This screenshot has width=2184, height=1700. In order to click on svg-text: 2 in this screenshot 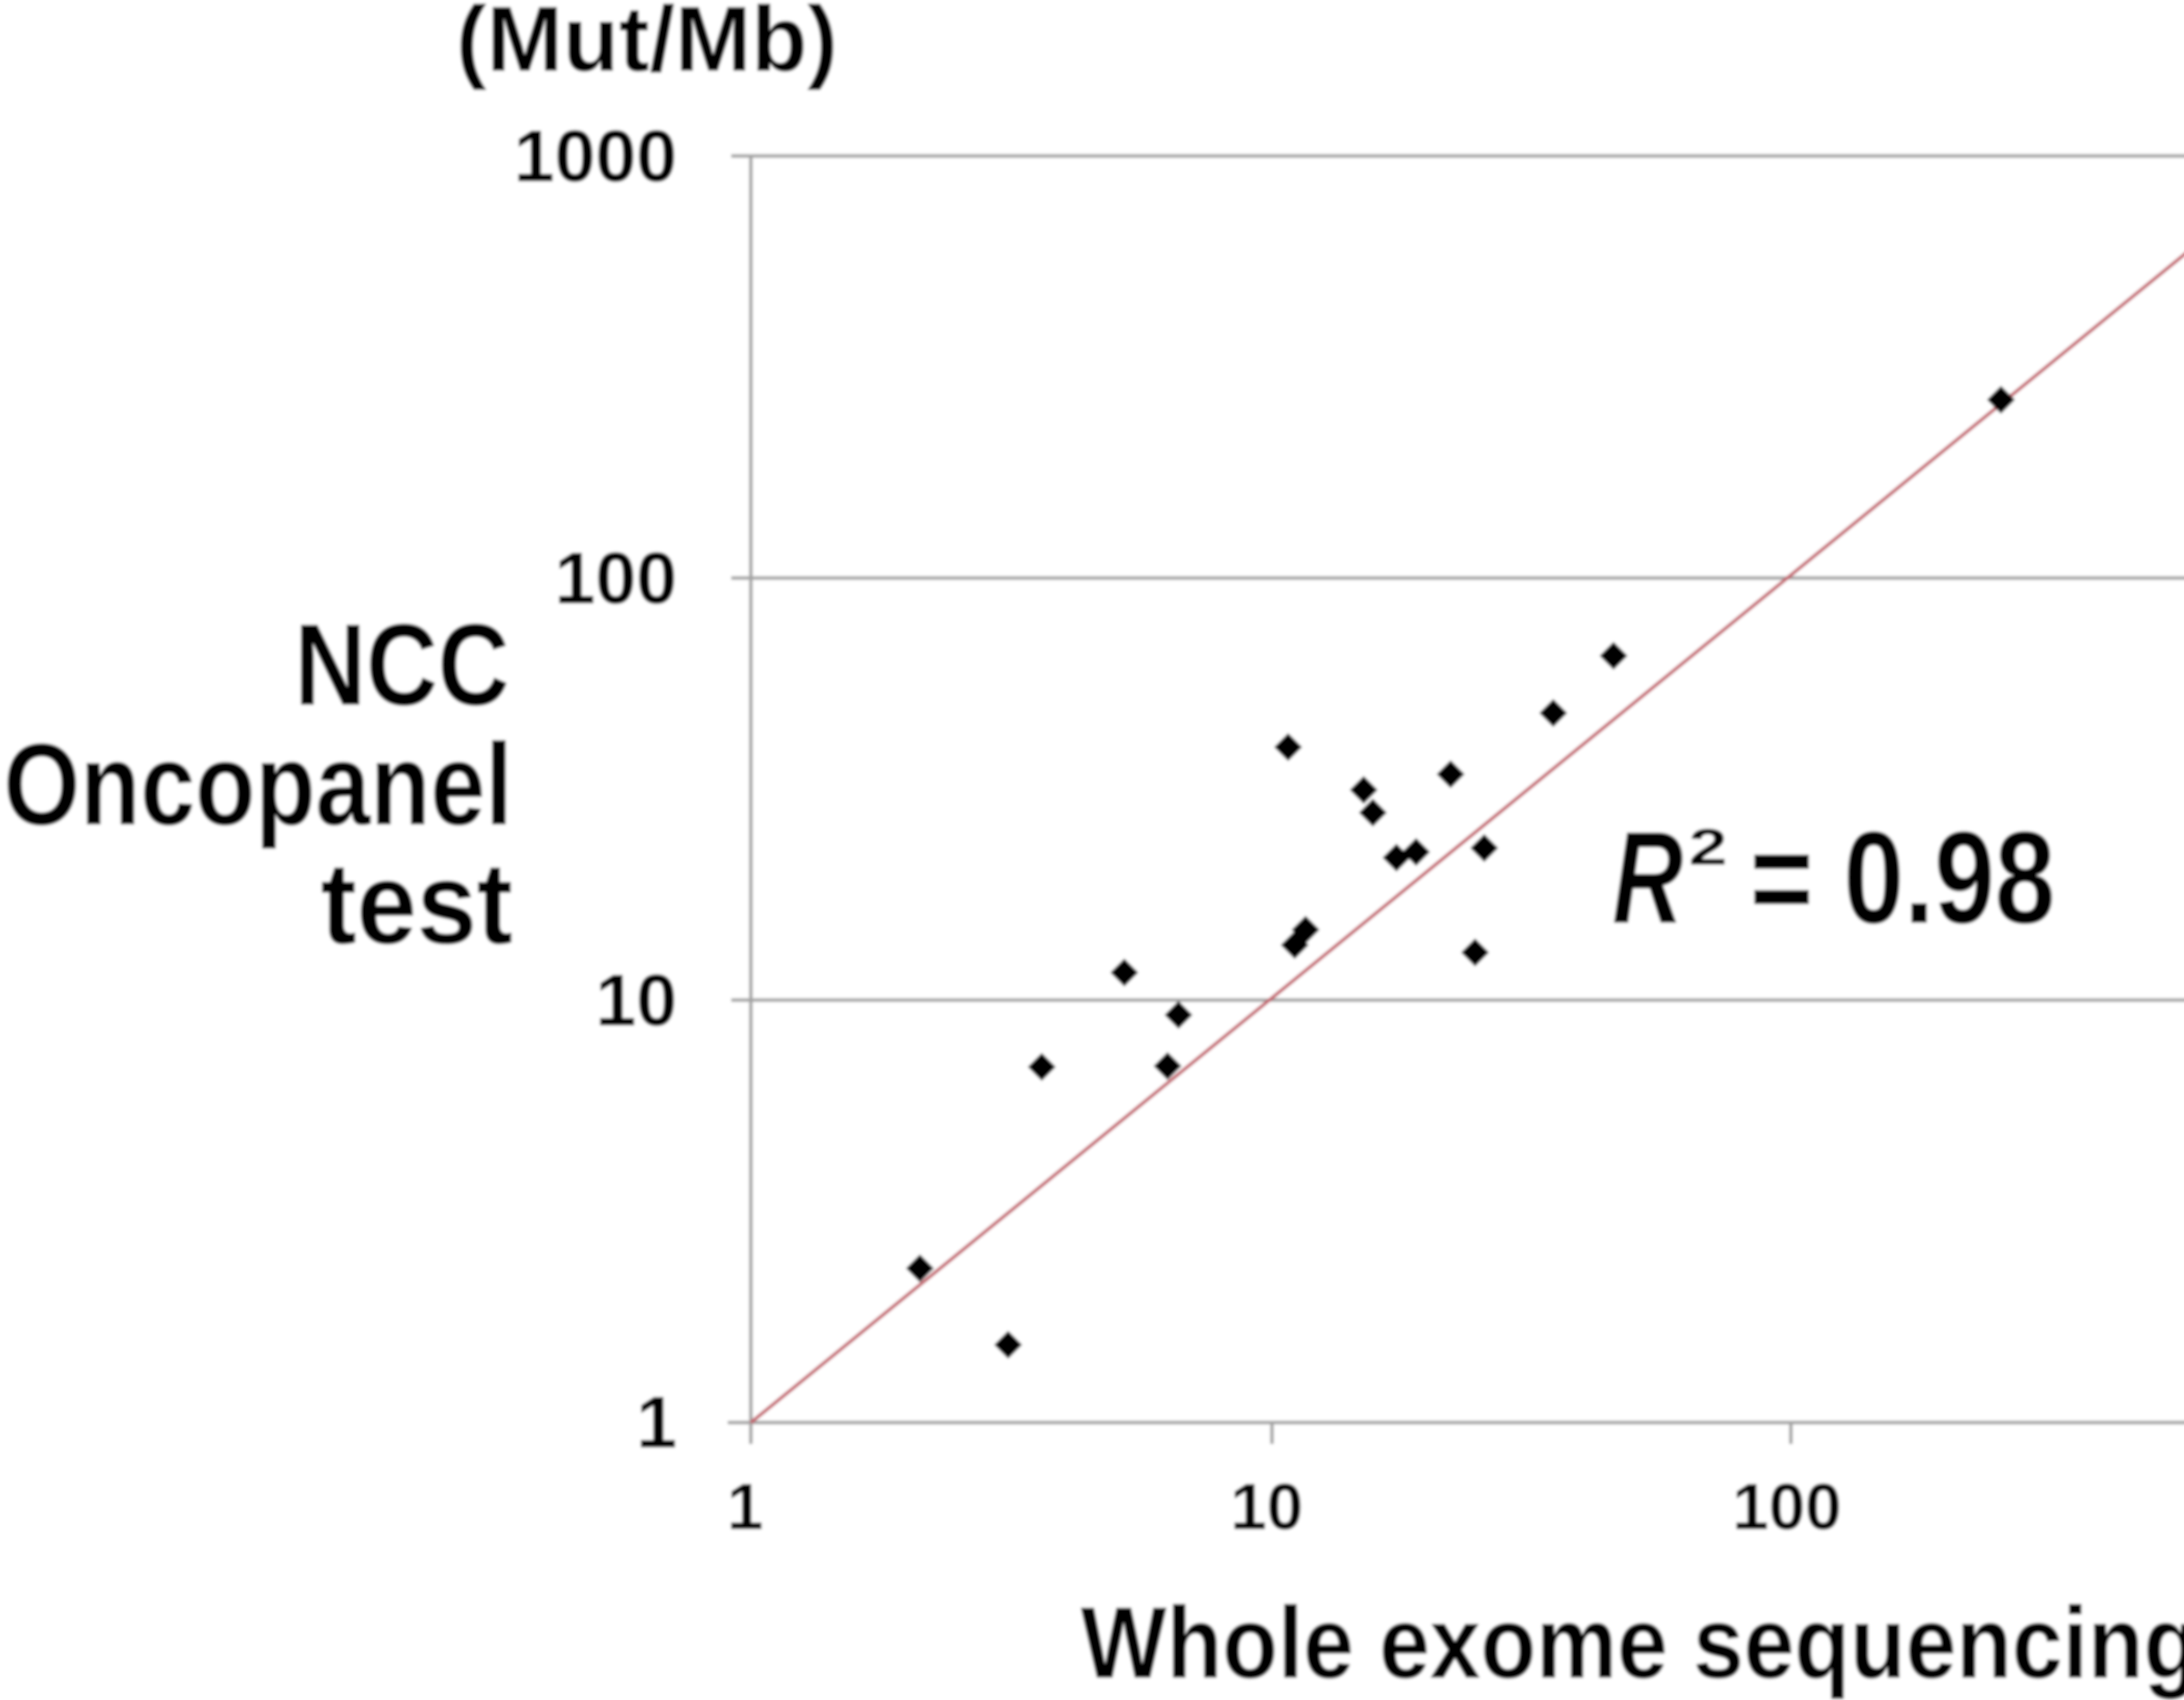, I will do `click(1708, 847)`.